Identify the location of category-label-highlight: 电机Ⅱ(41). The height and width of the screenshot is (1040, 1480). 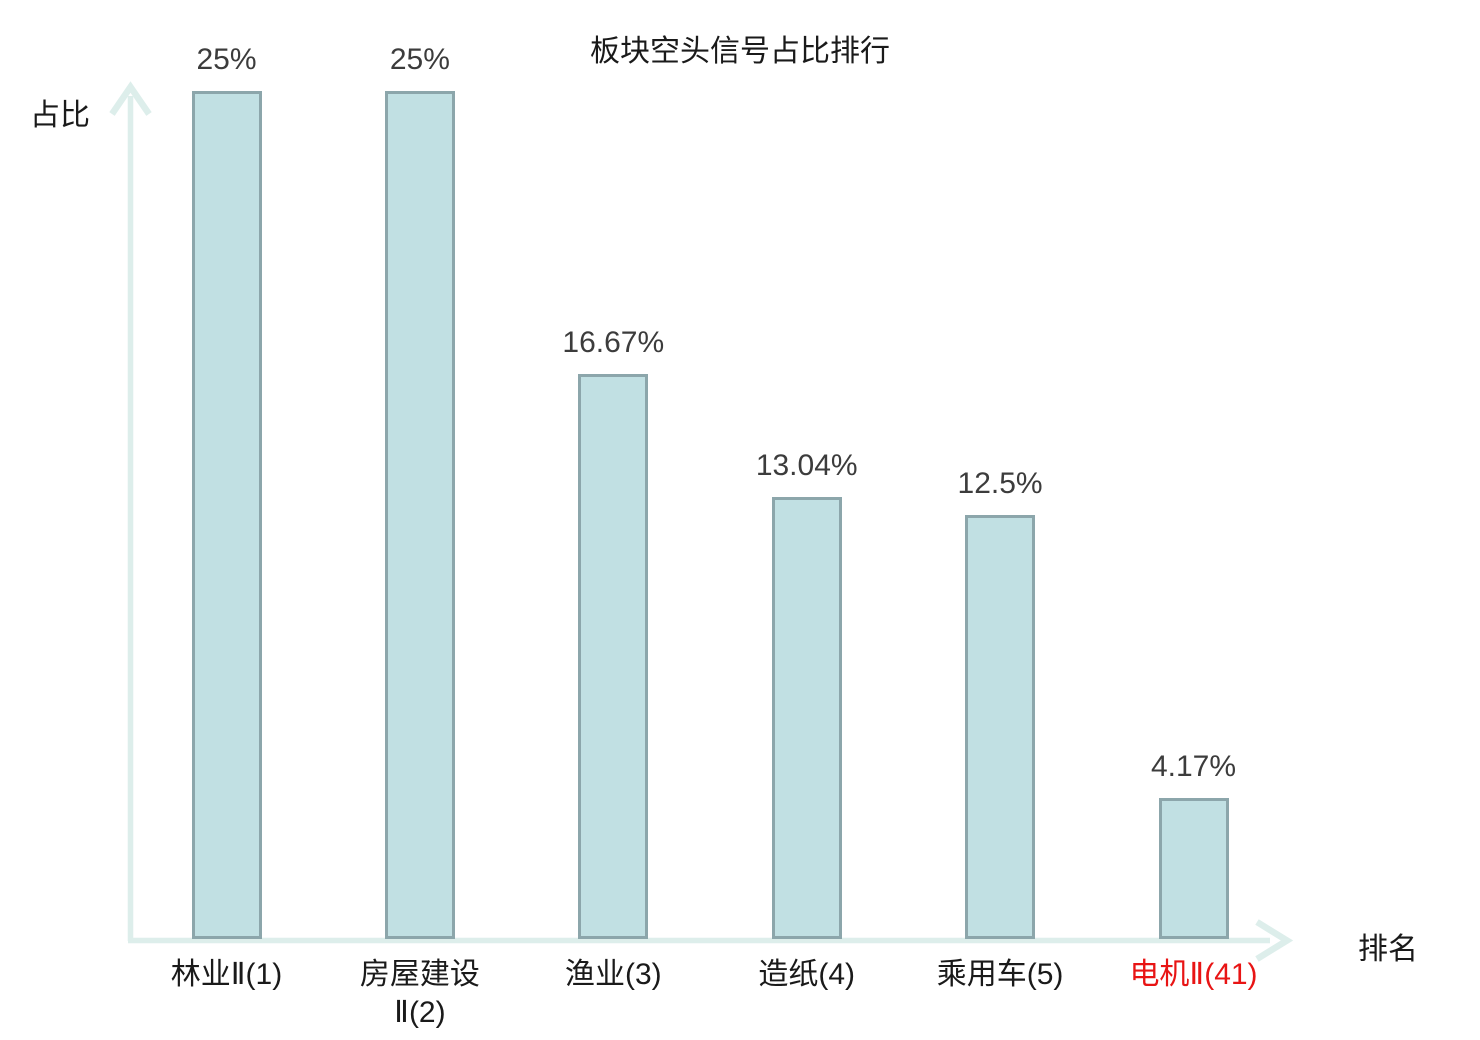
(1193, 974).